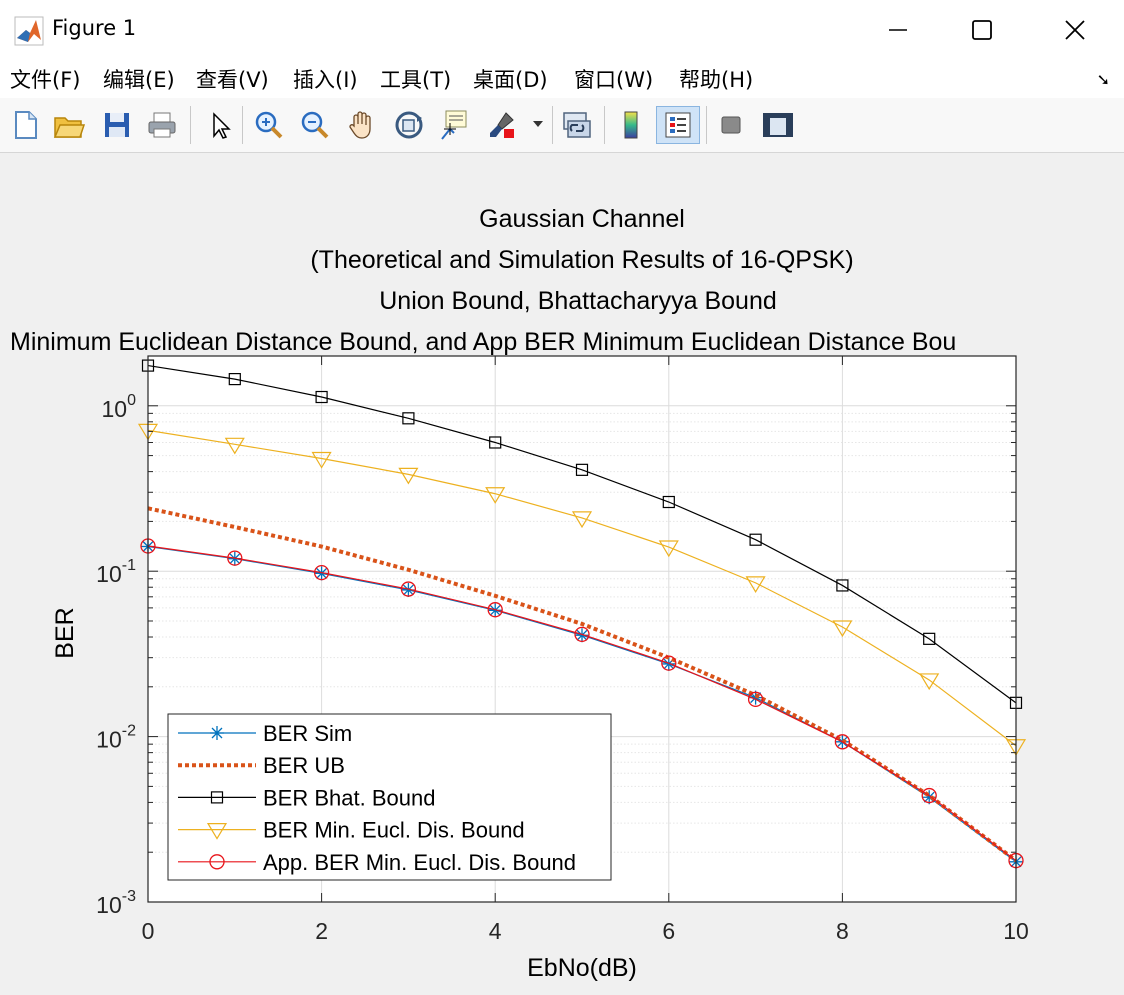 Image resolution: width=1124 pixels, height=995 pixels. What do you see at coordinates (582, 219) in the screenshot?
I see `chart-title-line-1: Gaussian Channel` at bounding box center [582, 219].